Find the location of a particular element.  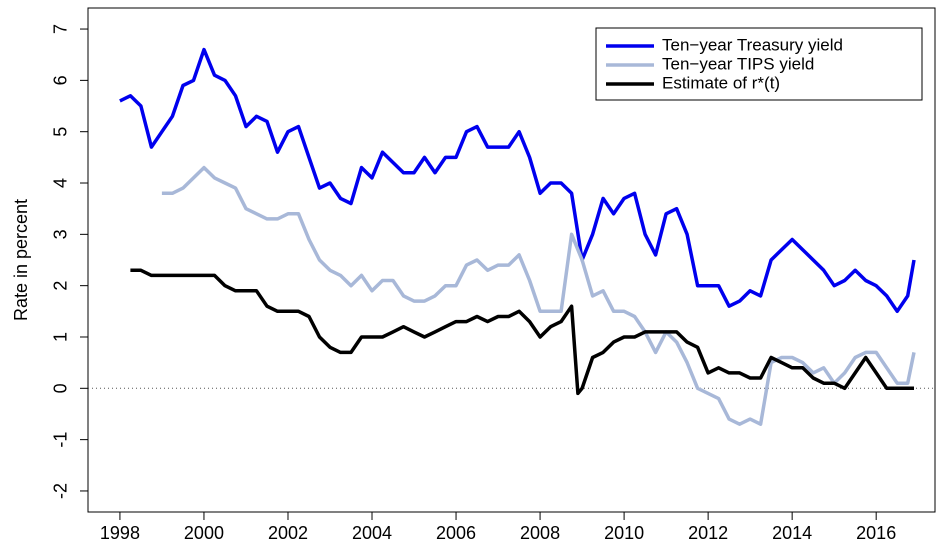

y-tick-label: 1 is located at coordinates (61, 337).